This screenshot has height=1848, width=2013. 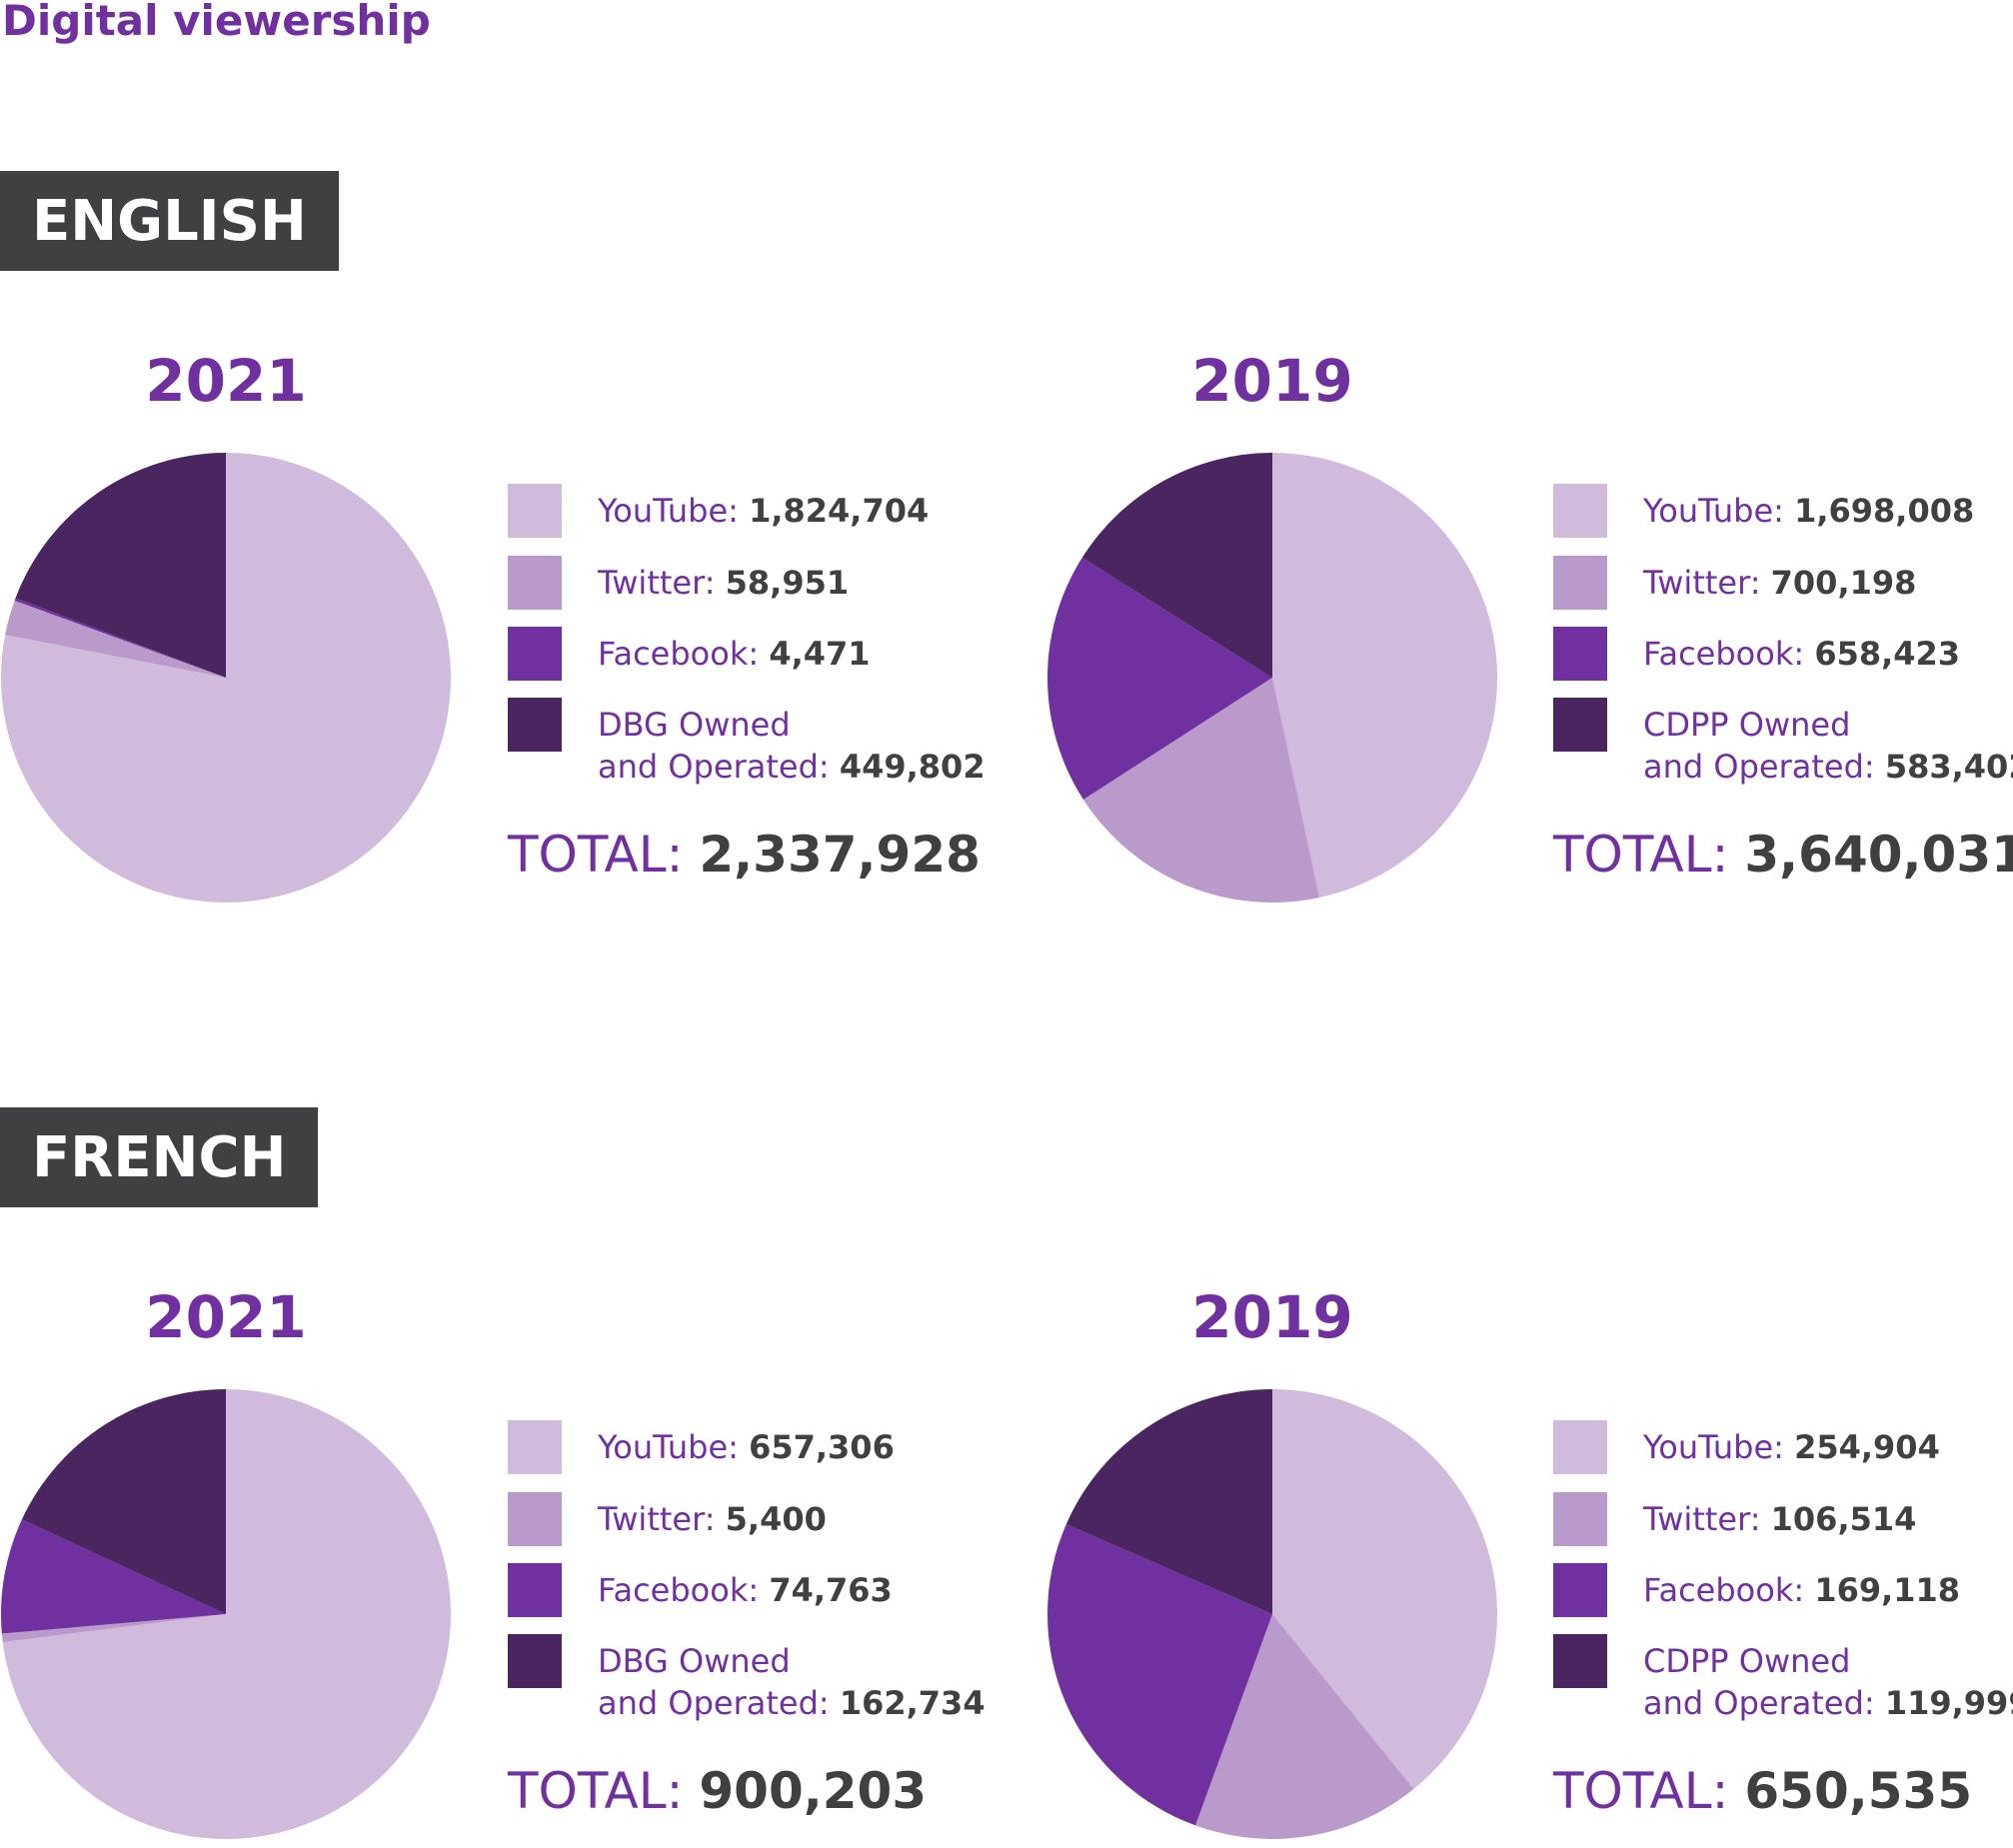 I want to click on legend-value: 657,306, so click(x=822, y=1447).